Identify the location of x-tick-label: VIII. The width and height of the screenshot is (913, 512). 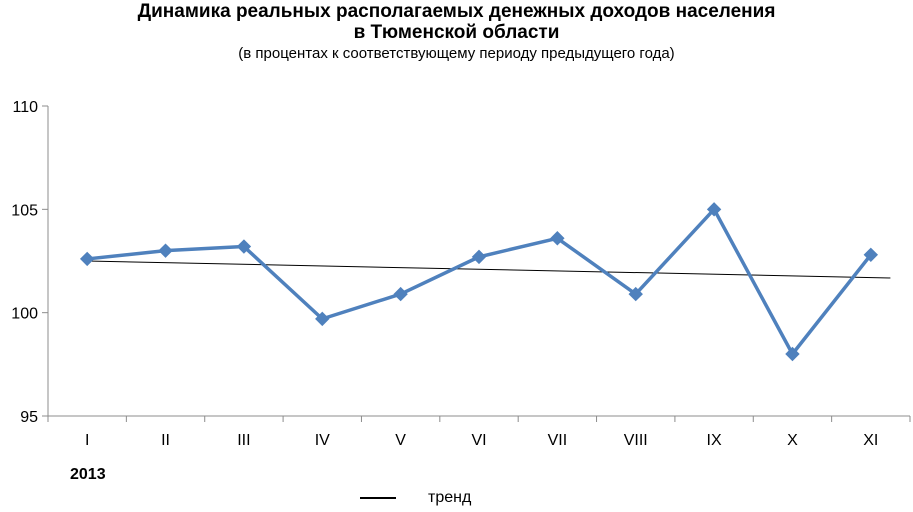
(636, 440).